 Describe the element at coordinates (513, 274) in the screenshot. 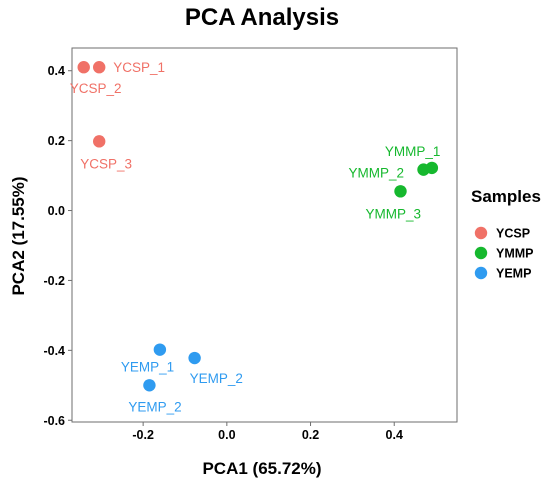

I see `legend-label: YEMP` at that location.